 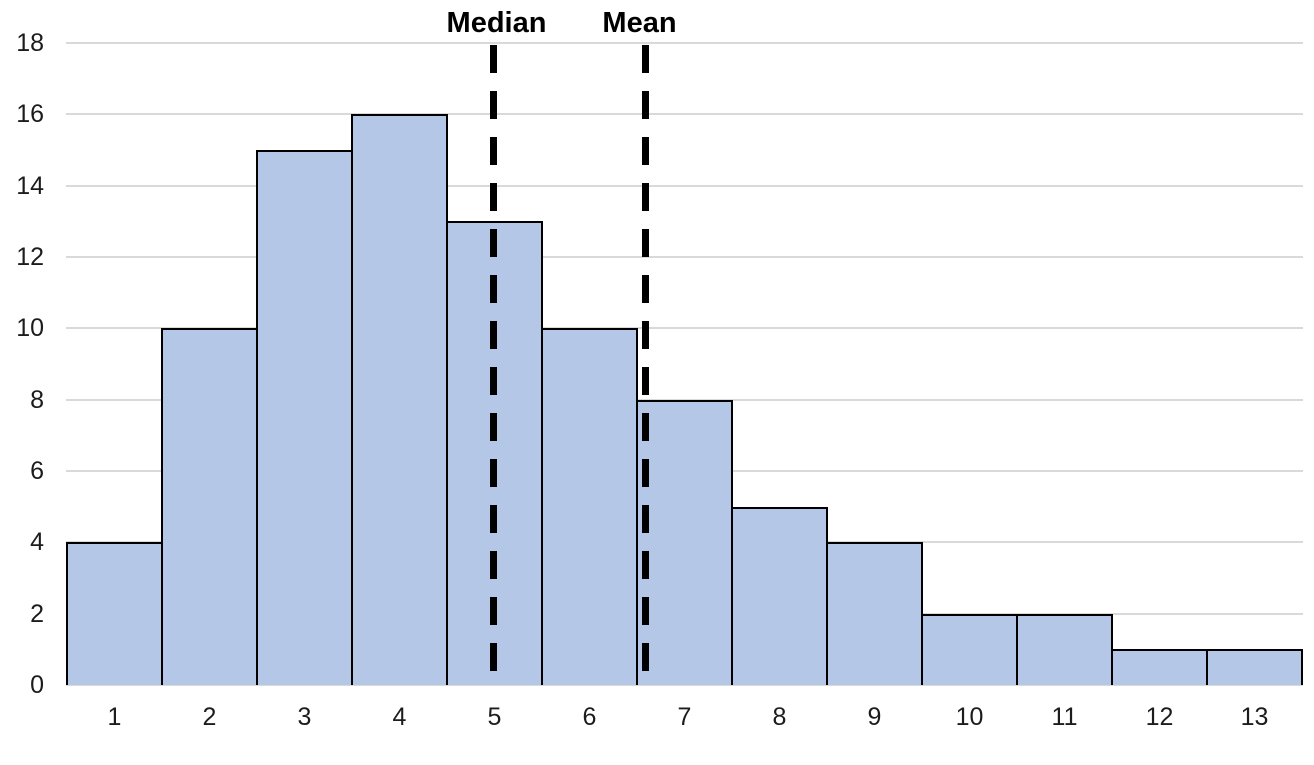 I want to click on x-tick-label: 13, so click(x=1254, y=717).